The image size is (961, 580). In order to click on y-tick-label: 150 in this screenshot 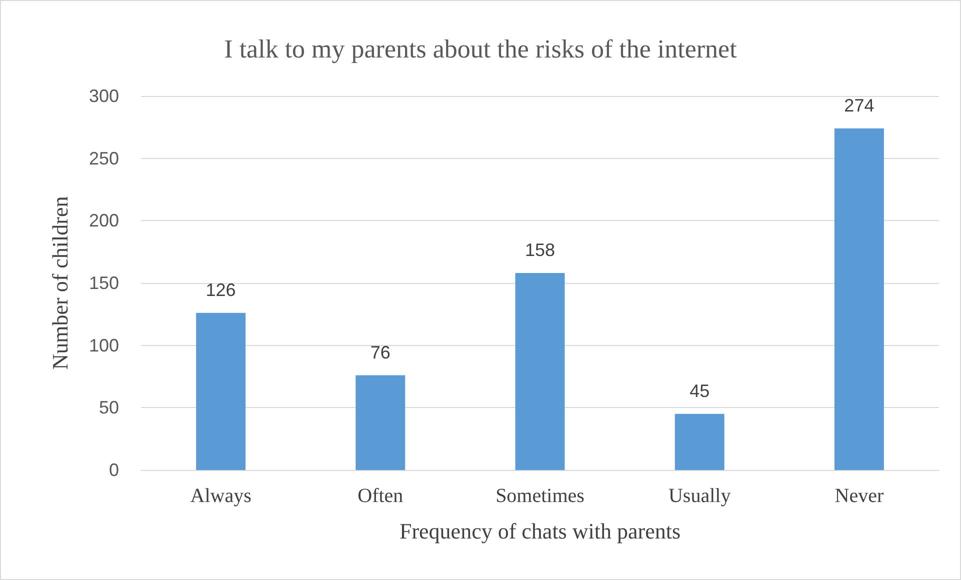, I will do `click(103, 283)`.